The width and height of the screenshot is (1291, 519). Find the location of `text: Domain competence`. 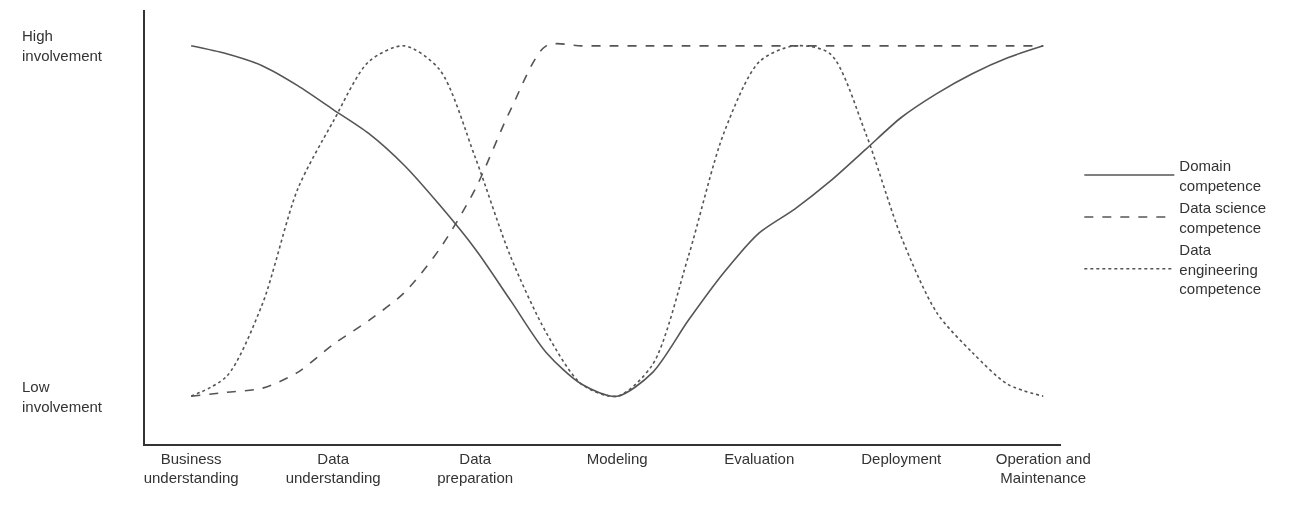

text: Domain competence is located at coordinates (1220, 175).